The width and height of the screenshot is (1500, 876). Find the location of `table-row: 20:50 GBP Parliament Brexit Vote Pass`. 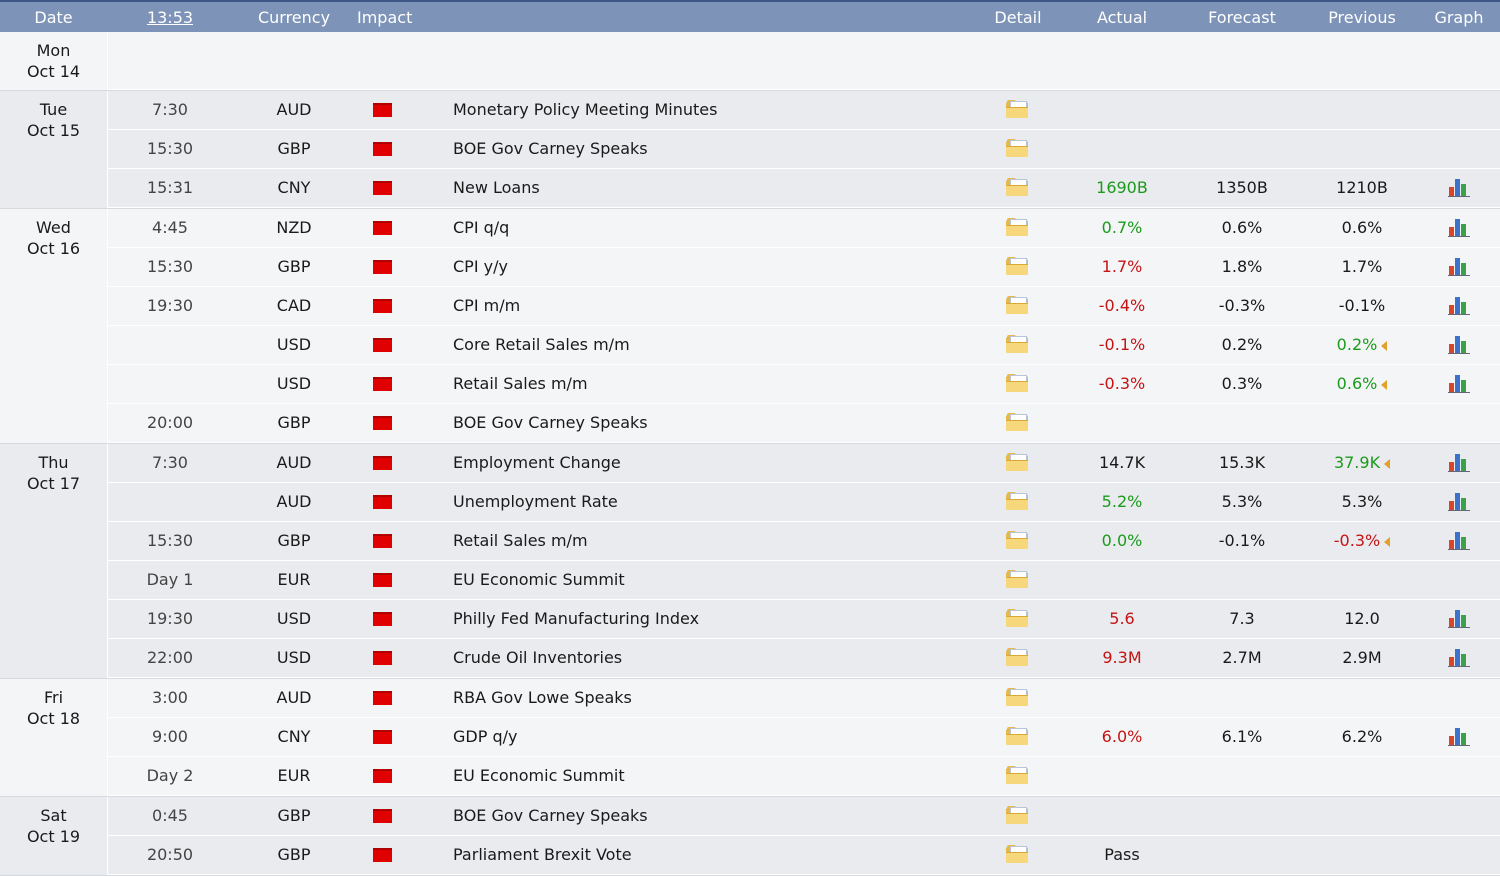

table-row: 20:50 GBP Parliament Brexit Vote Pass is located at coordinates (804, 855).